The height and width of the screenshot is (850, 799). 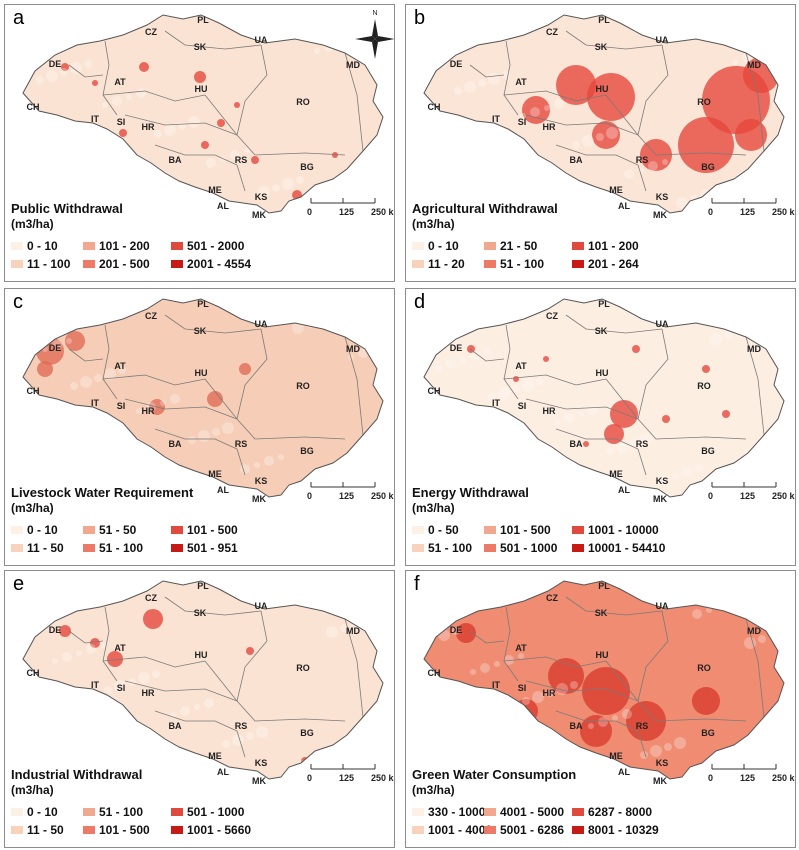 What do you see at coordinates (121, 548) in the screenshot?
I see `legend-label: 51 - 100` at bounding box center [121, 548].